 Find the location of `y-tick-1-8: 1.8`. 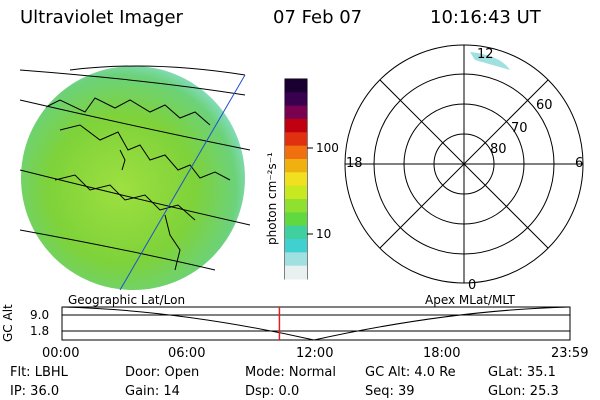

y-tick-1-8: 1.8 is located at coordinates (40, 331).